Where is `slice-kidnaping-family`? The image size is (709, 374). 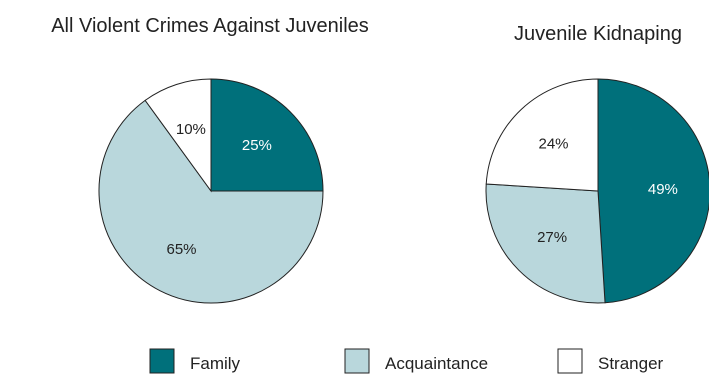
slice-kidnaping-family is located at coordinates (653, 191).